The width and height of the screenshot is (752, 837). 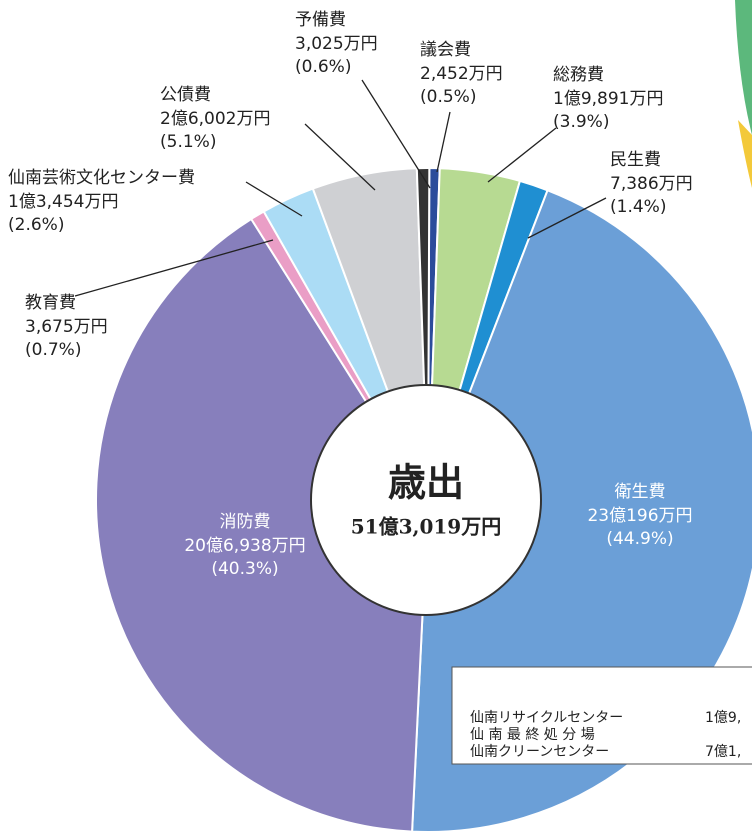 What do you see at coordinates (66, 327) in the screenshot?
I see `slice-amount: 3,675万円` at bounding box center [66, 327].